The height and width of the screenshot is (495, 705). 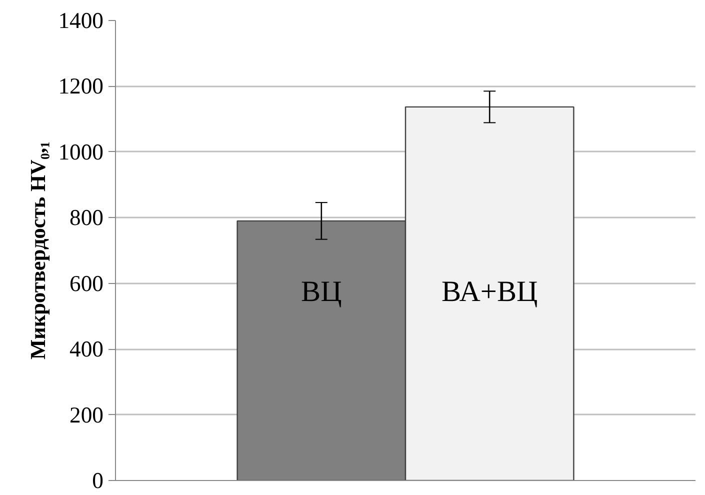 What do you see at coordinates (87, 349) in the screenshot?
I see `y-tick-label: 400` at bounding box center [87, 349].